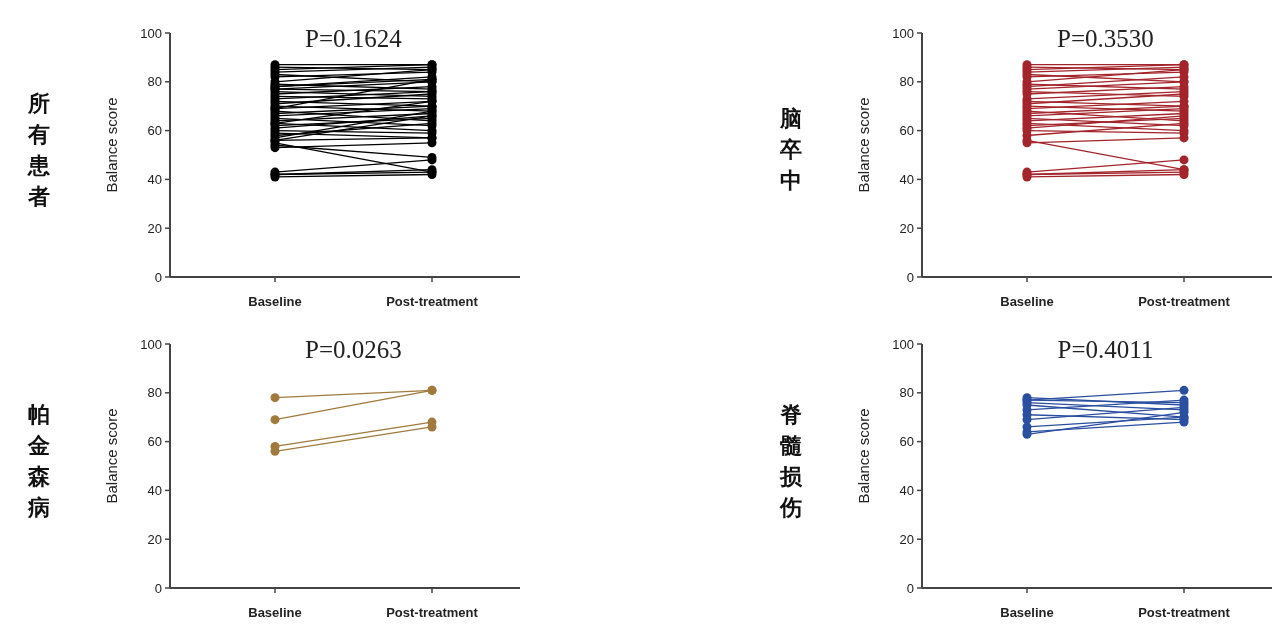 This screenshot has width=1286, height=630. I want to click on chart-subtitle: P=0.0263, so click(353, 349).